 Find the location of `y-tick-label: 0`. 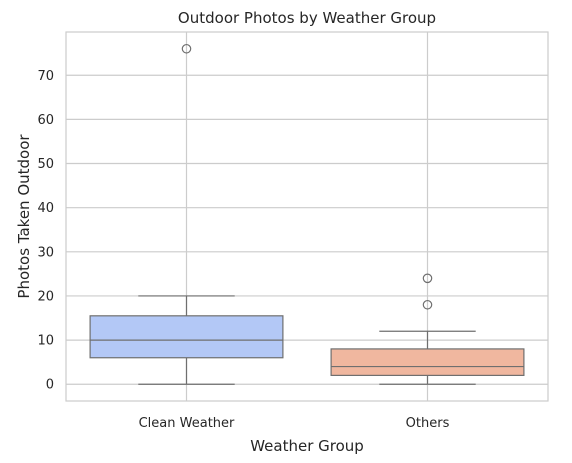

y-tick-label: 0 is located at coordinates (50, 385).